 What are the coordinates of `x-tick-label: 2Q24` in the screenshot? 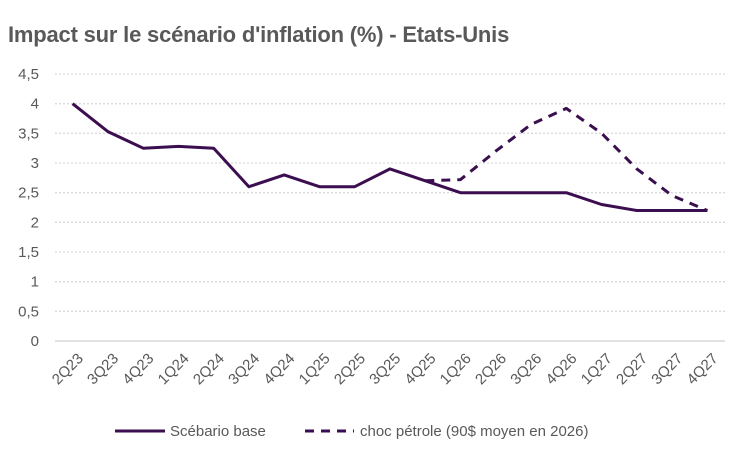 It's located at (209, 369).